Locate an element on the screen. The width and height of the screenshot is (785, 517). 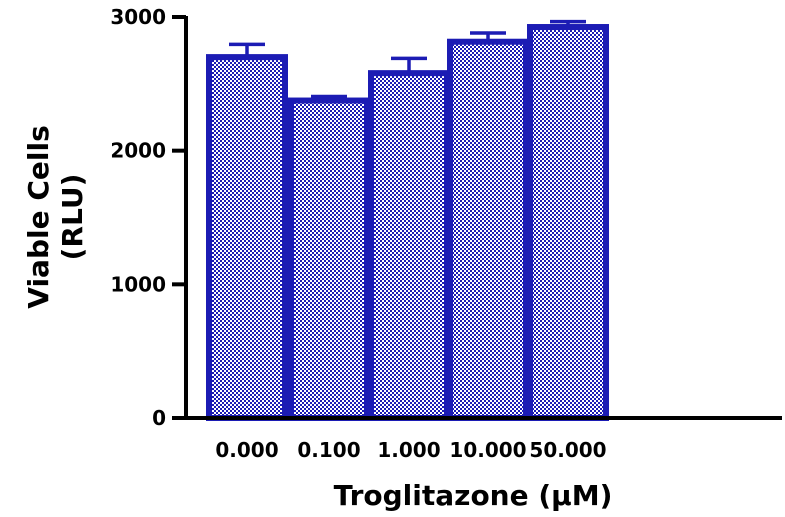
y-tick-label-3000: 3000 is located at coordinates (138, 17).